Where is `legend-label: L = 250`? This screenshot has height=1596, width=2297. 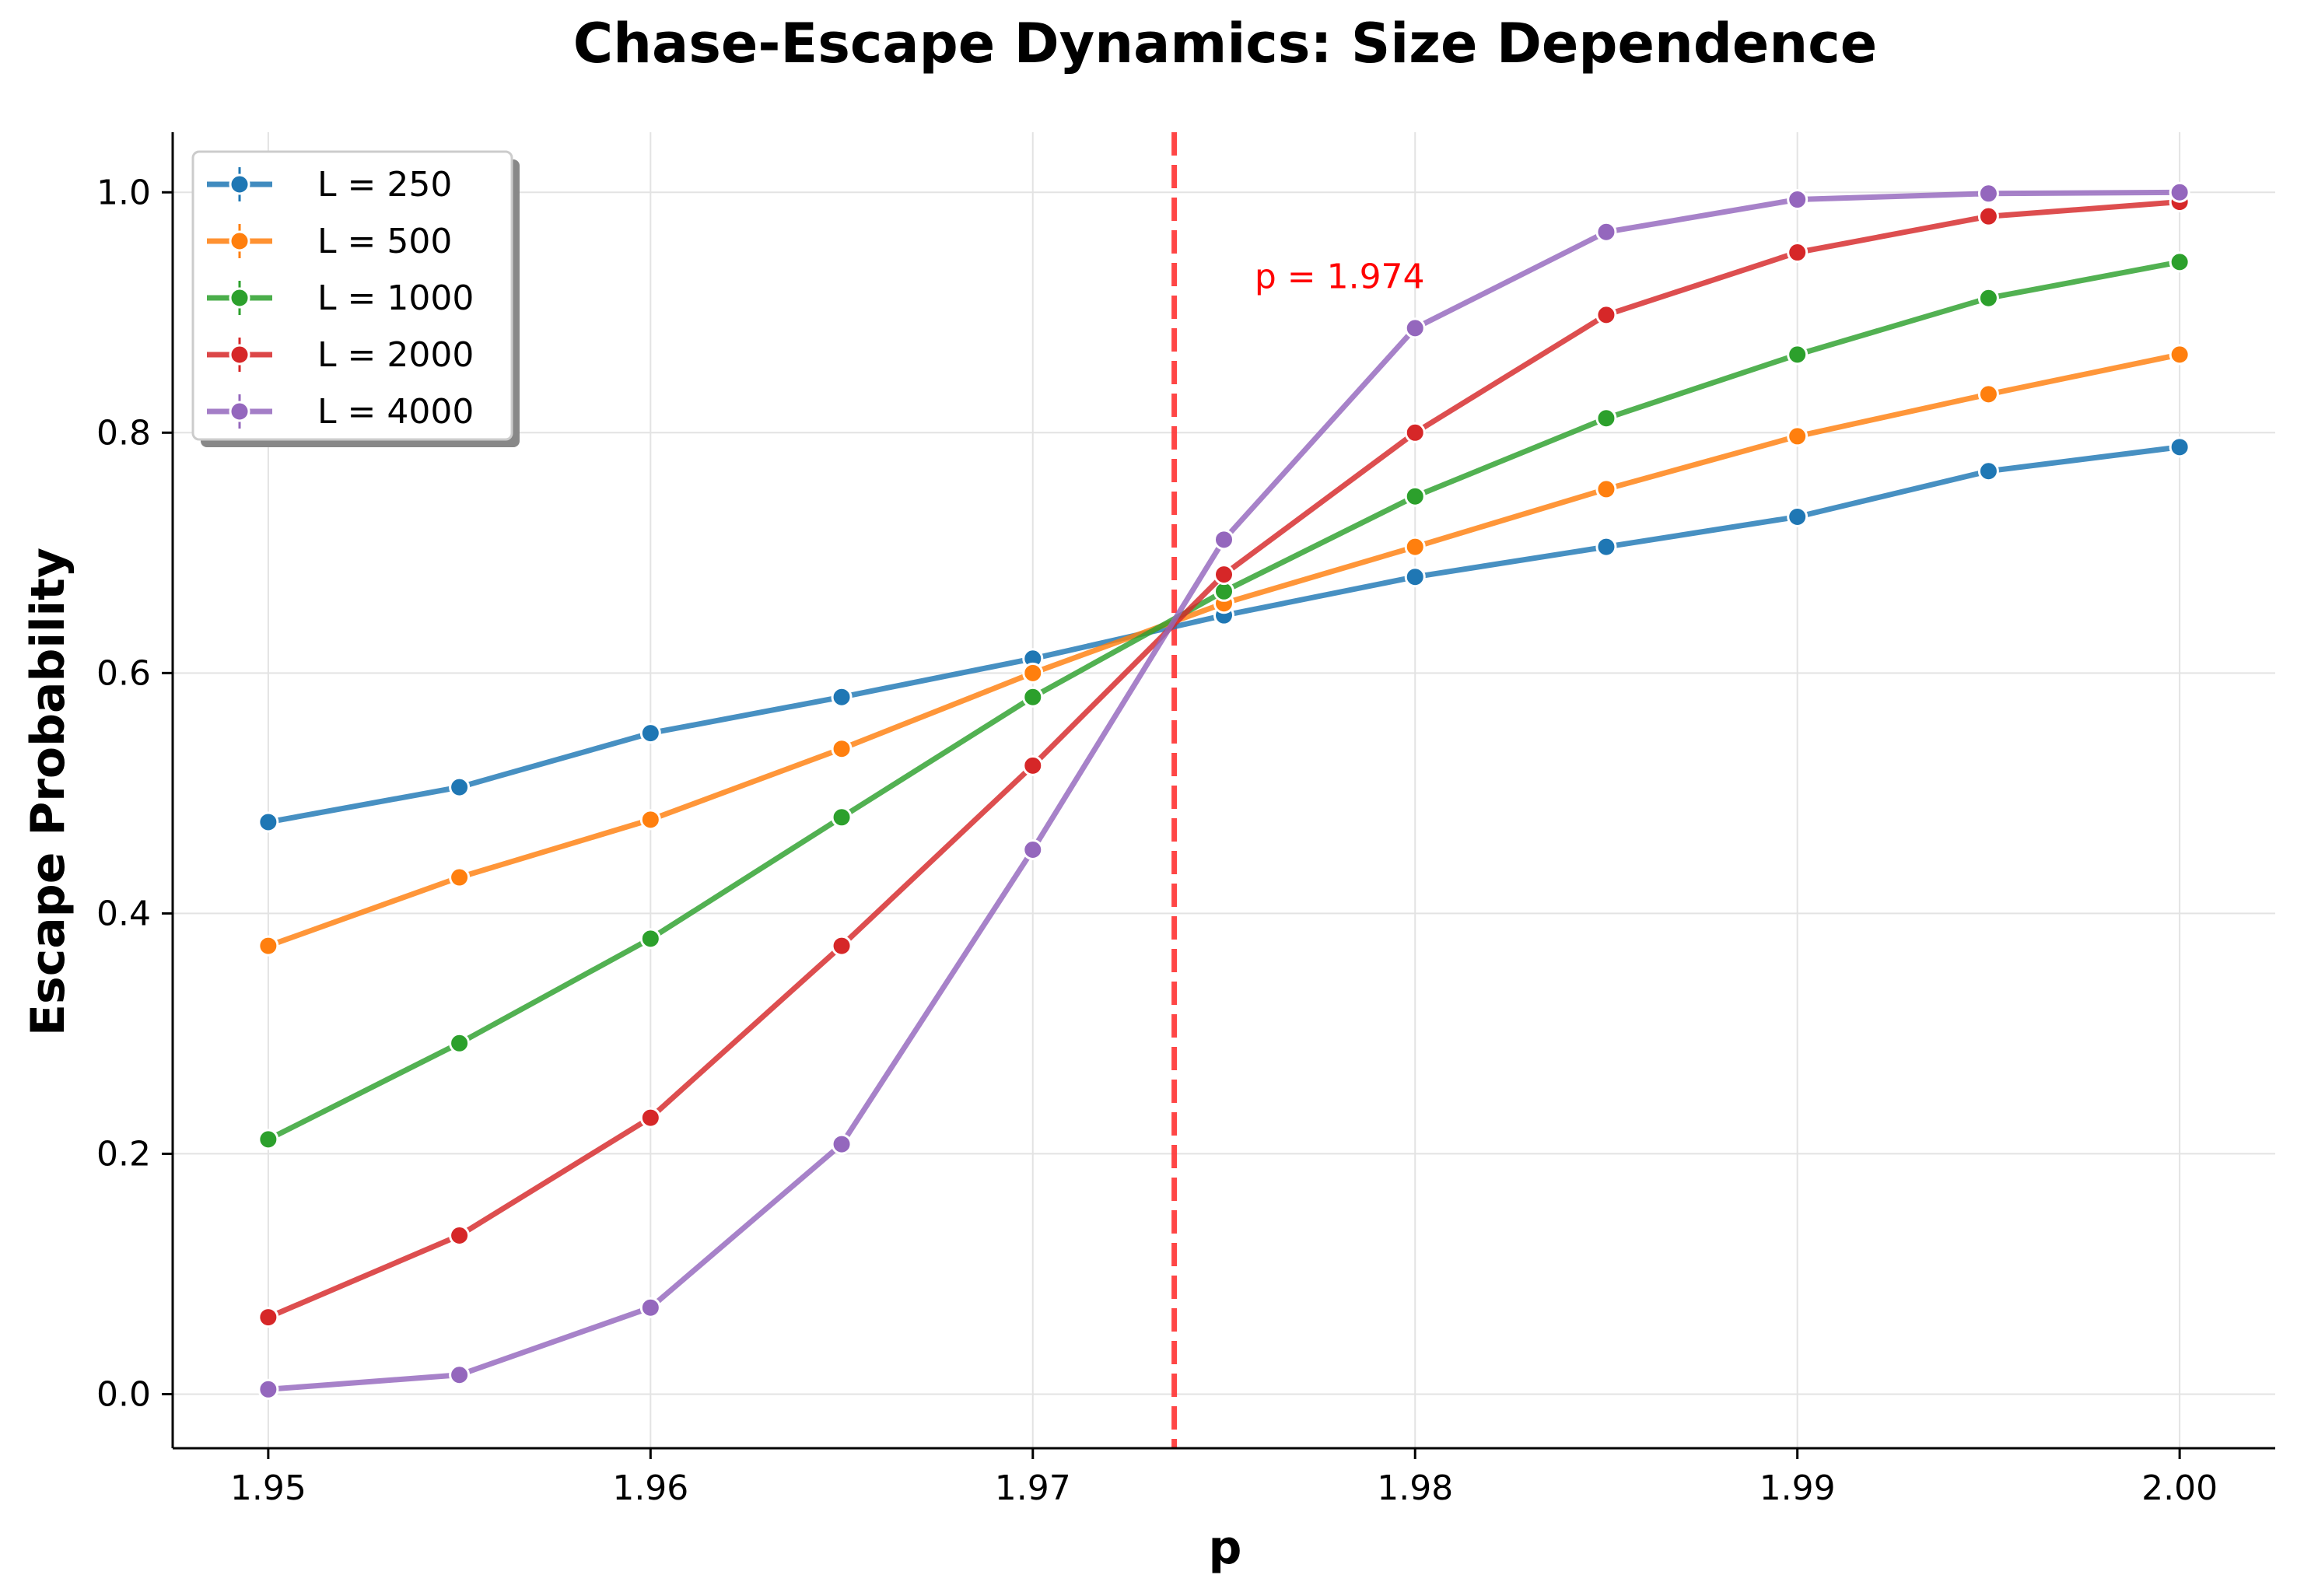
legend-label: L = 250 is located at coordinates (384, 185).